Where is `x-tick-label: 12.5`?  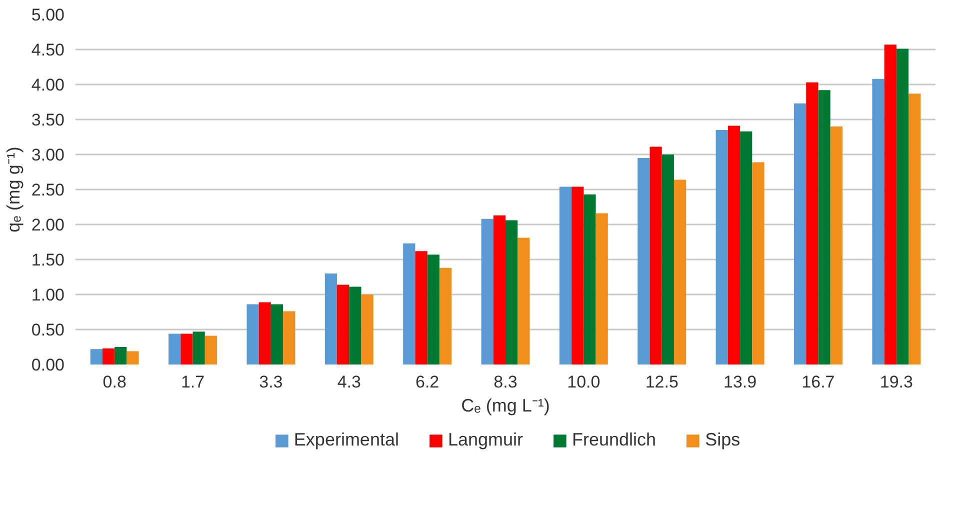 x-tick-label: 12.5 is located at coordinates (661, 382).